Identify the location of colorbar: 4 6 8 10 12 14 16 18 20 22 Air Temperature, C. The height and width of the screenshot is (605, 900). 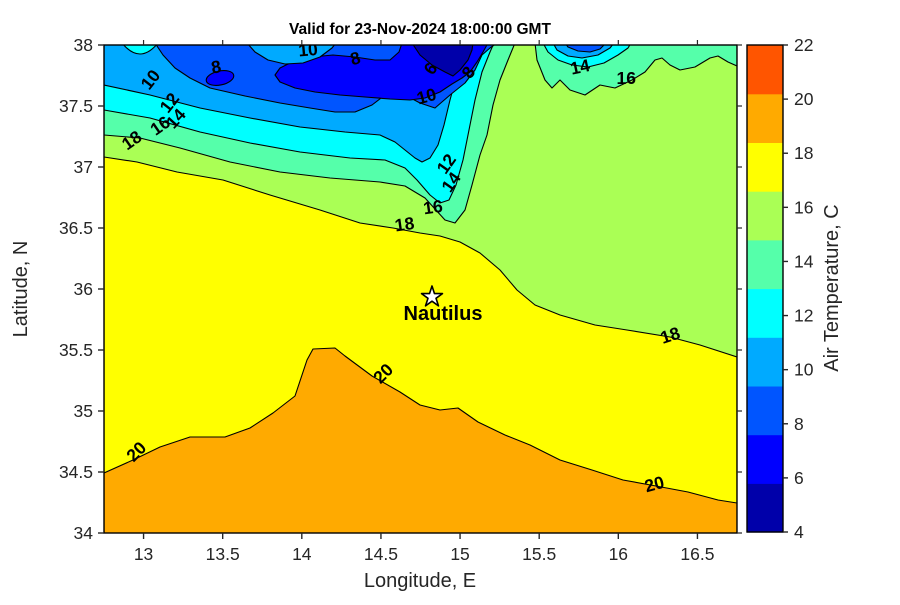
(794, 288).